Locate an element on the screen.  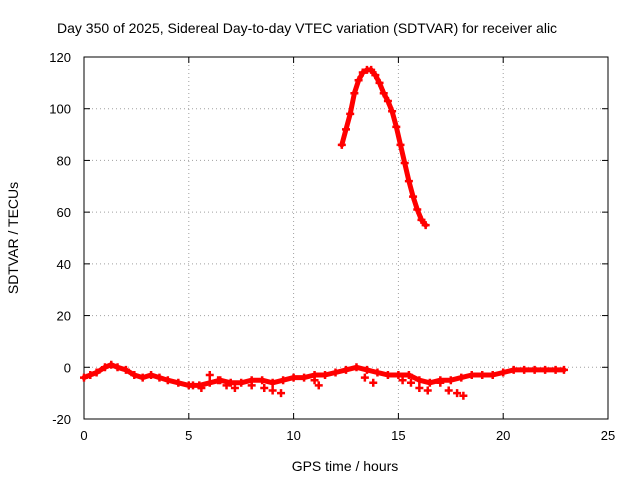
x-tick-label: 10 is located at coordinates (293, 435).